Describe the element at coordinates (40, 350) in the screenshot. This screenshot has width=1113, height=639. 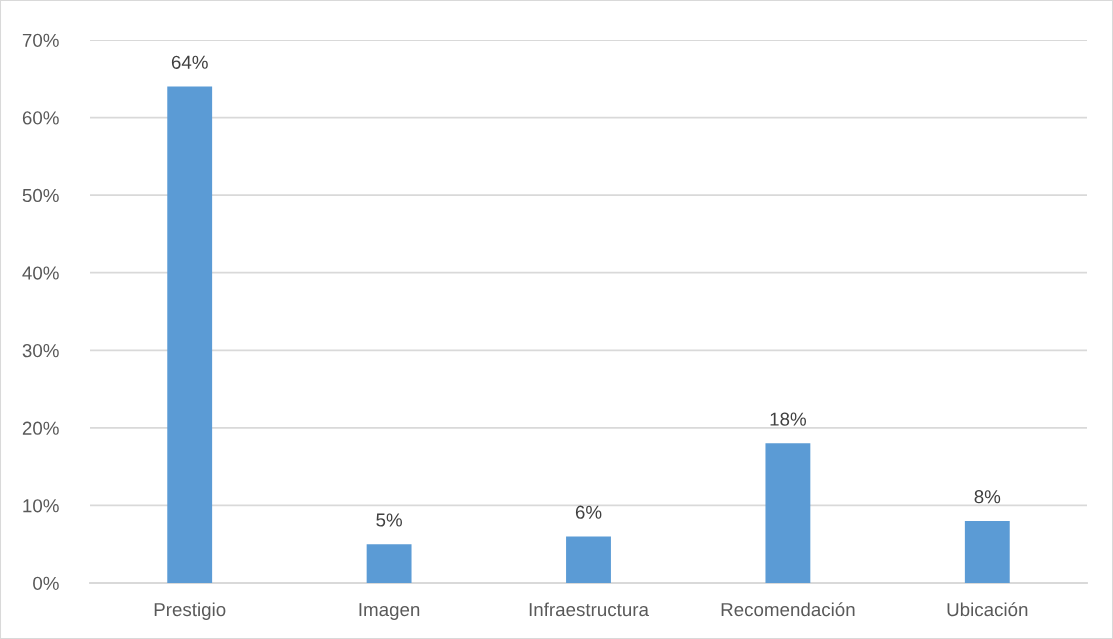
I see `y-tick-label: 30%` at that location.